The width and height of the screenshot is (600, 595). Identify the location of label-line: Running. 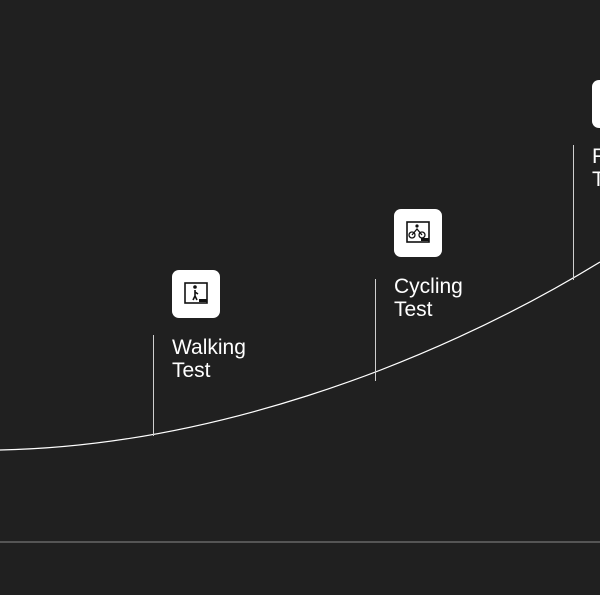
(596, 156).